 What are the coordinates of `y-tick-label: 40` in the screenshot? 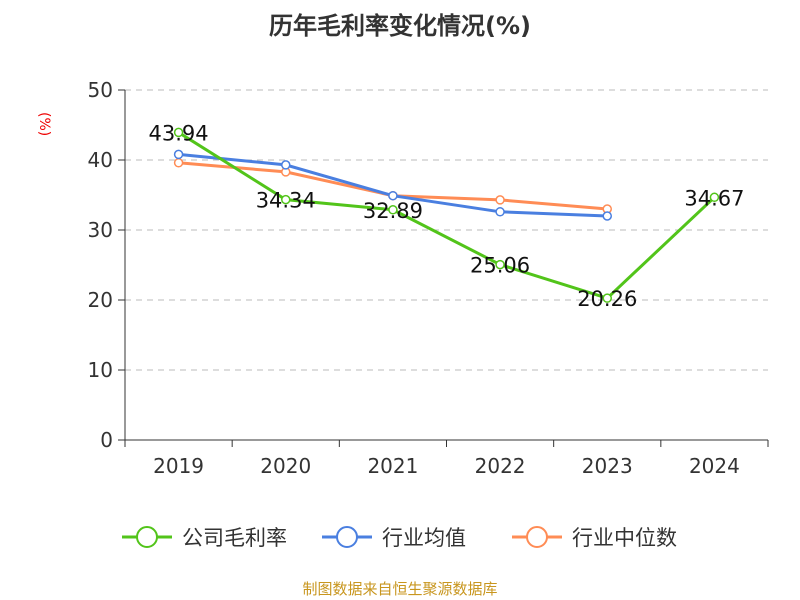 It's located at (100, 160).